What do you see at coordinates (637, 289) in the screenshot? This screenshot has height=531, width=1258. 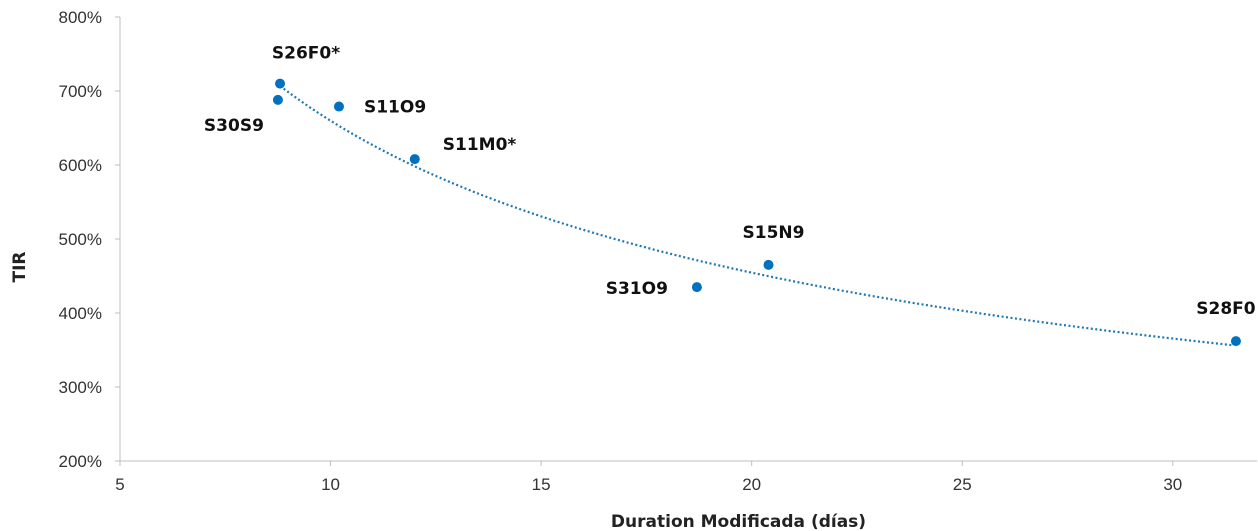 I see `data-point-label: S31O9` at bounding box center [637, 289].